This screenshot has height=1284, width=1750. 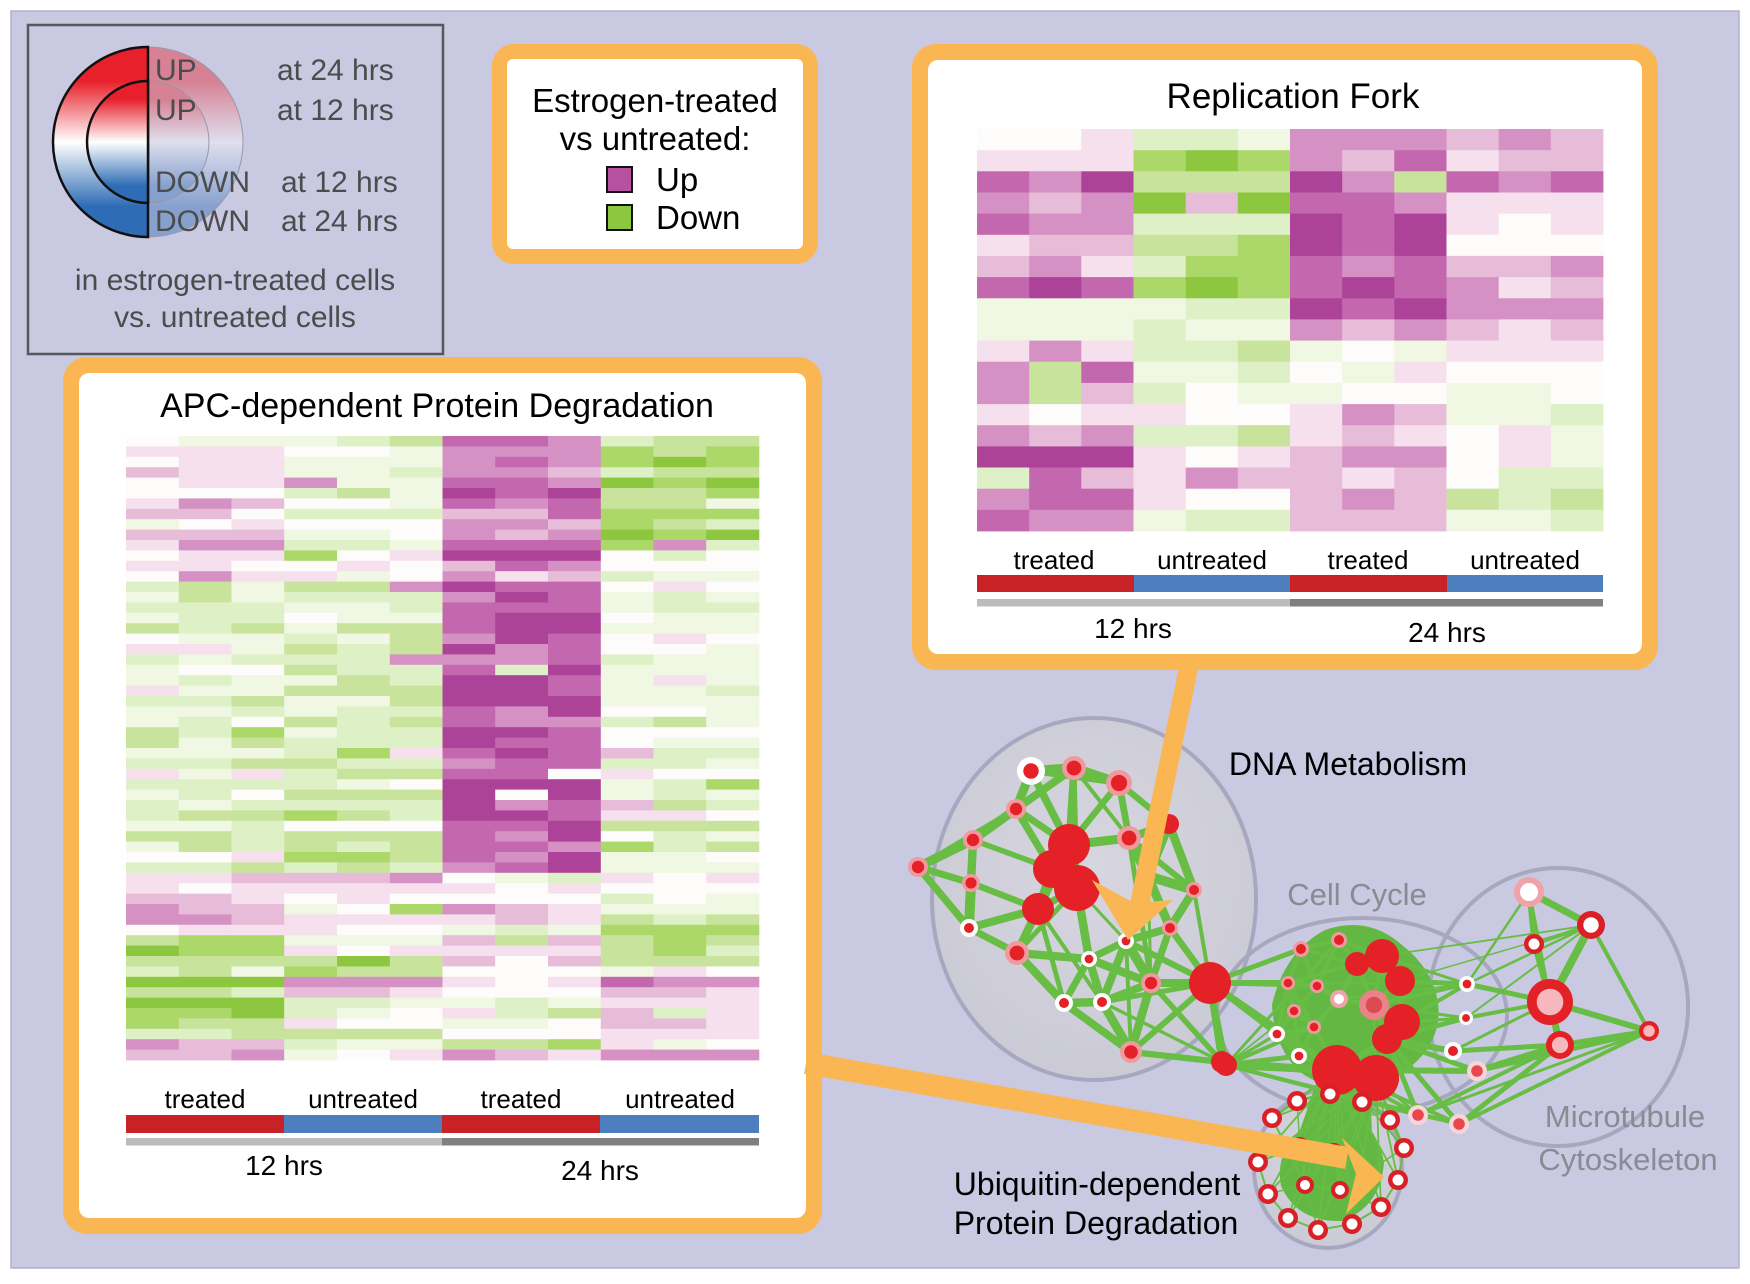 I want to click on svg-text:APC-dependent Protein Degradat: APC-dependent Protein Degradation, so click(x=437, y=406).